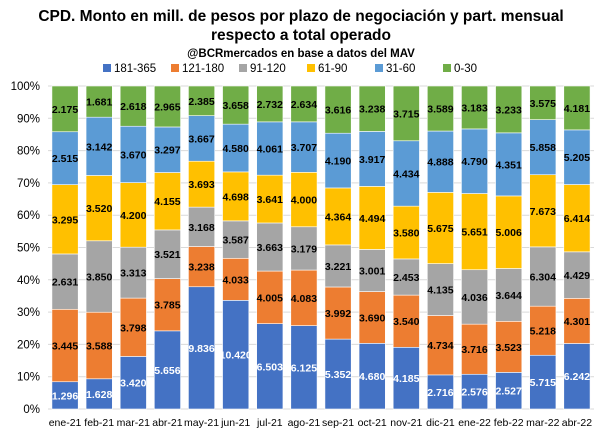 The image size is (603, 439). I want to click on data-label: 3.587, so click(236, 241).